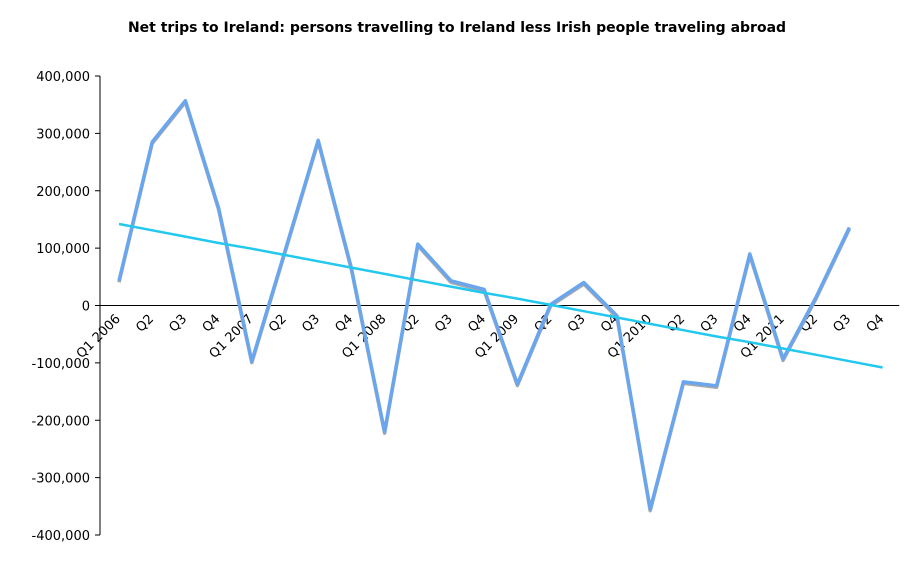  Describe the element at coordinates (86, 307) in the screenshot. I see `y-tick-label: 0` at that location.